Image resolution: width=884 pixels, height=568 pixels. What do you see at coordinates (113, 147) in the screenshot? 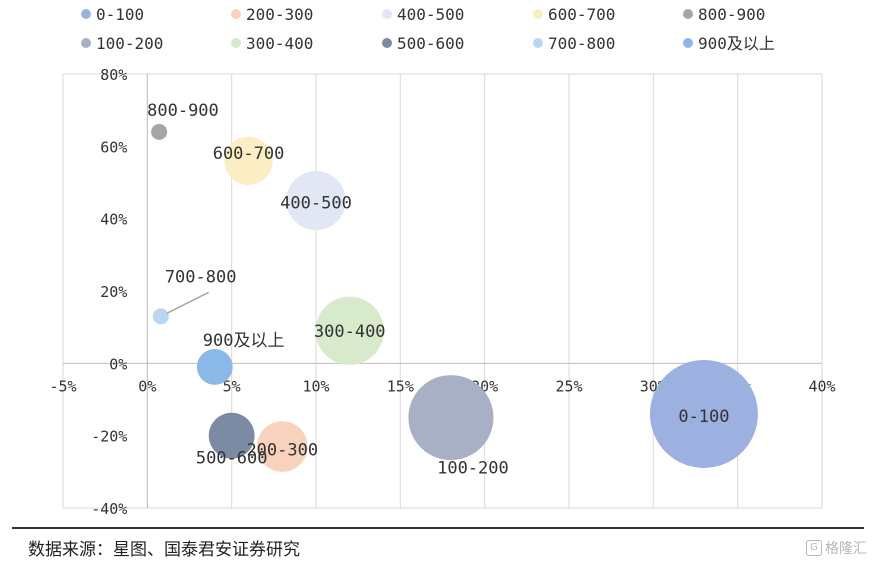
I see `y-tick-label: 60%` at bounding box center [113, 147].